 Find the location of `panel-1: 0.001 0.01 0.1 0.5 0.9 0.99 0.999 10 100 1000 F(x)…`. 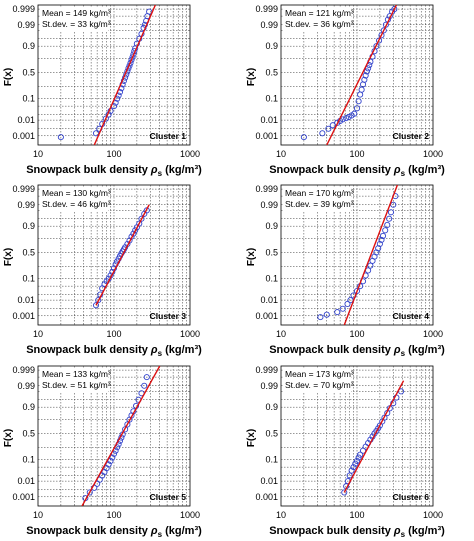

panel-1: 0.001 0.01 0.1 0.5 0.9 0.99 0.999 10 100 1000 F(x)… is located at coordinates (102, 91).